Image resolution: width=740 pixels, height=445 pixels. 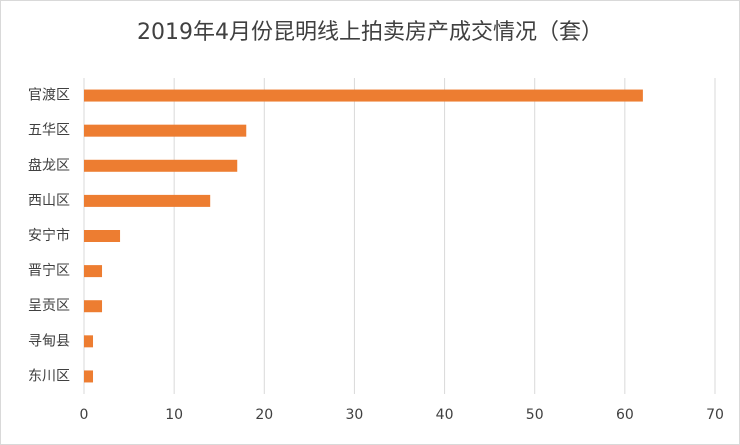 What do you see at coordinates (49, 235) in the screenshot?
I see `y-tick-label: 安宁市` at bounding box center [49, 235].